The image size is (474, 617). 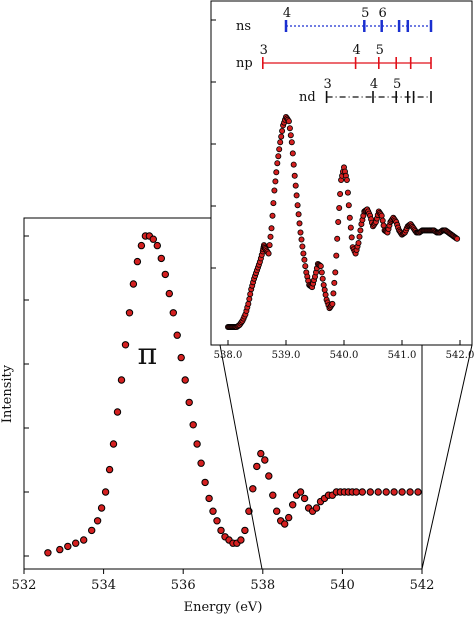 I want to click on x-tick-label: 534, so click(x=103, y=585).